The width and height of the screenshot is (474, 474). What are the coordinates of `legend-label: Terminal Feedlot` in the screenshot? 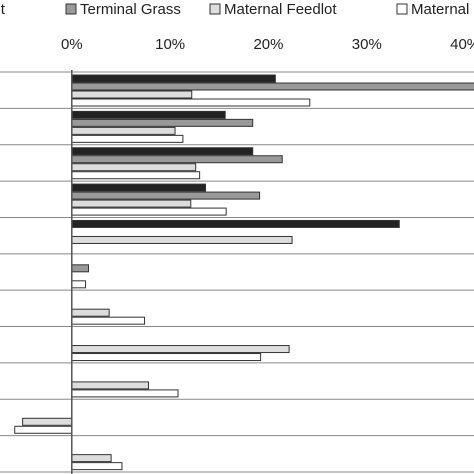 It's located at (3, 9).